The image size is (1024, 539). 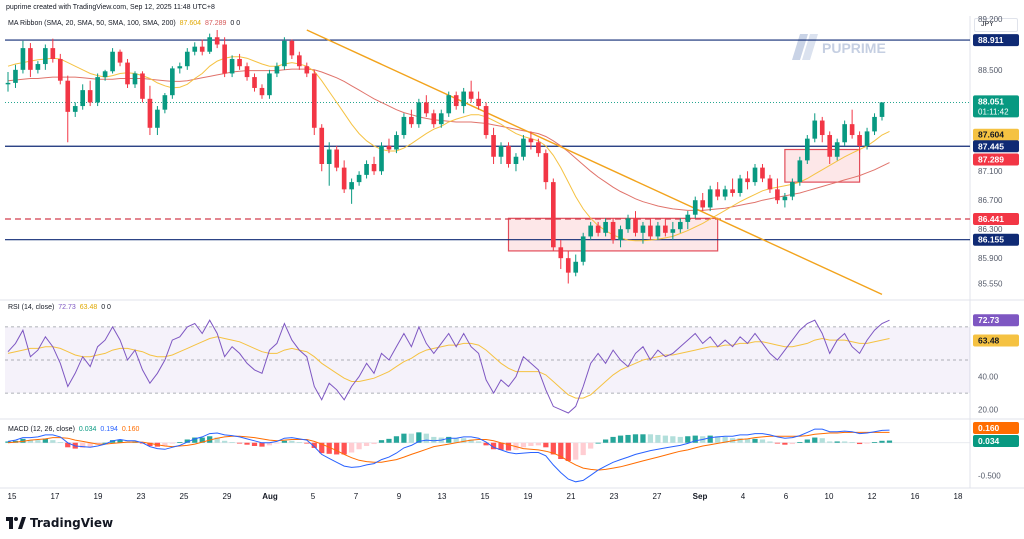 What do you see at coordinates (87, 429) in the screenshot?
I see `macd-value-1: 0.034` at bounding box center [87, 429].